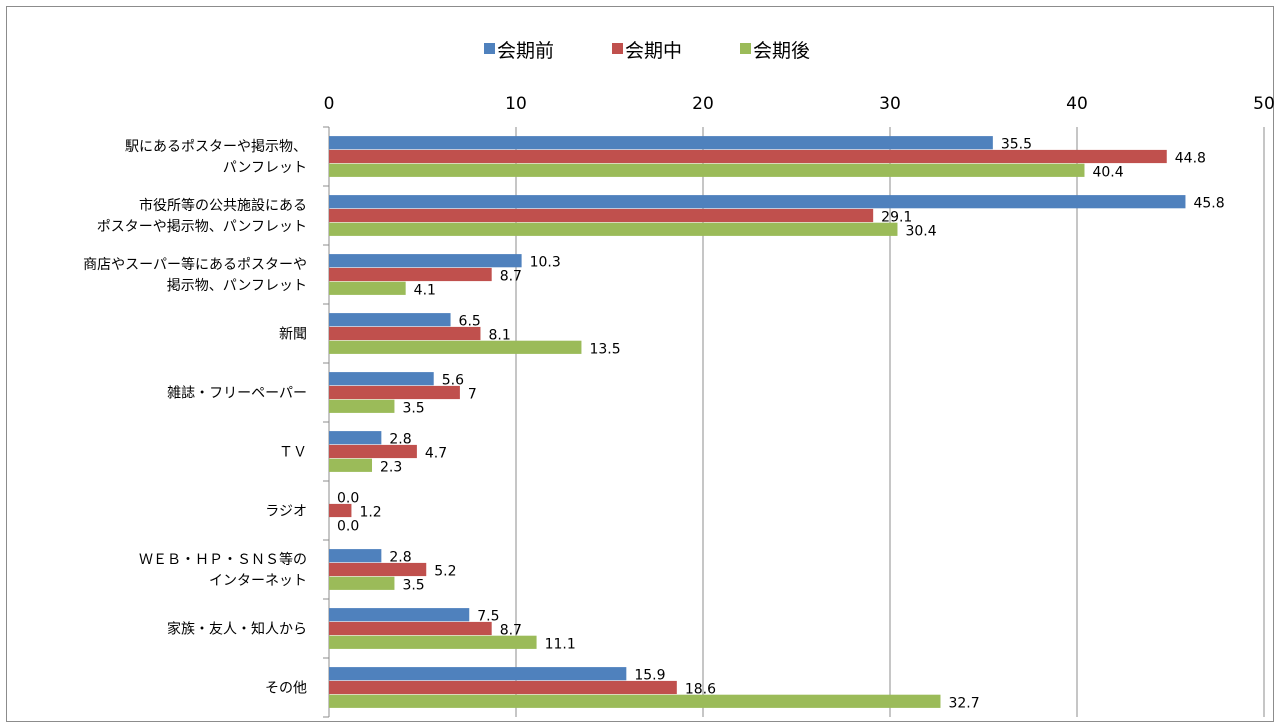 This screenshot has width=1282, height=724. Describe the element at coordinates (1190, 159) in the screenshot. I see `data-label: 44.8` at that location.